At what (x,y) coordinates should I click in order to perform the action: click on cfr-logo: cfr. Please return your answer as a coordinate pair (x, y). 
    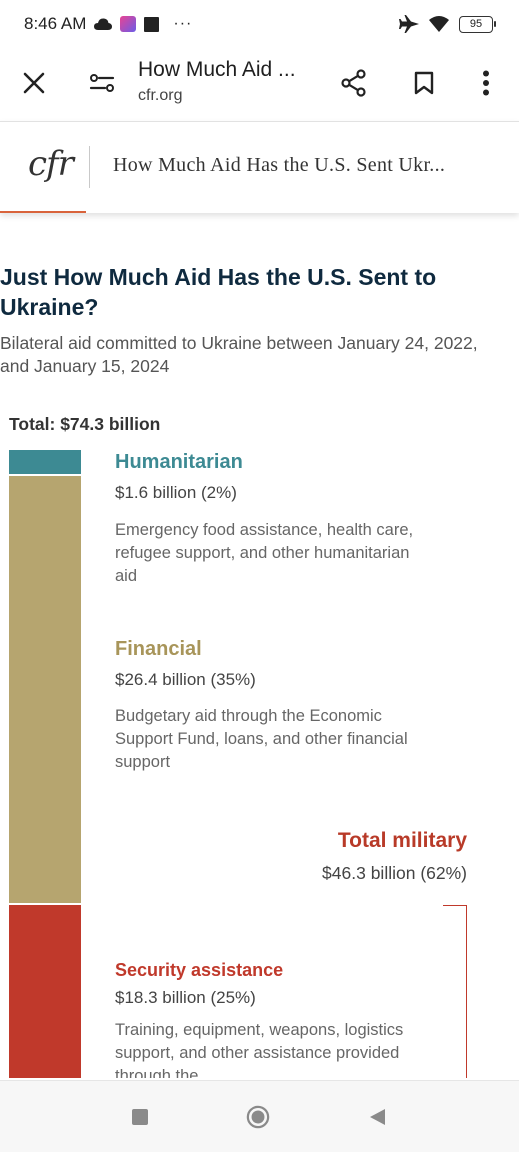
    Looking at the image, I should click on (51, 164).